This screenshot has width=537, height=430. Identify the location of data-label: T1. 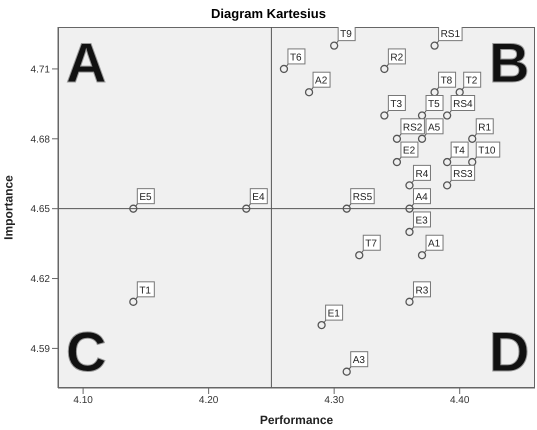
(145, 290).